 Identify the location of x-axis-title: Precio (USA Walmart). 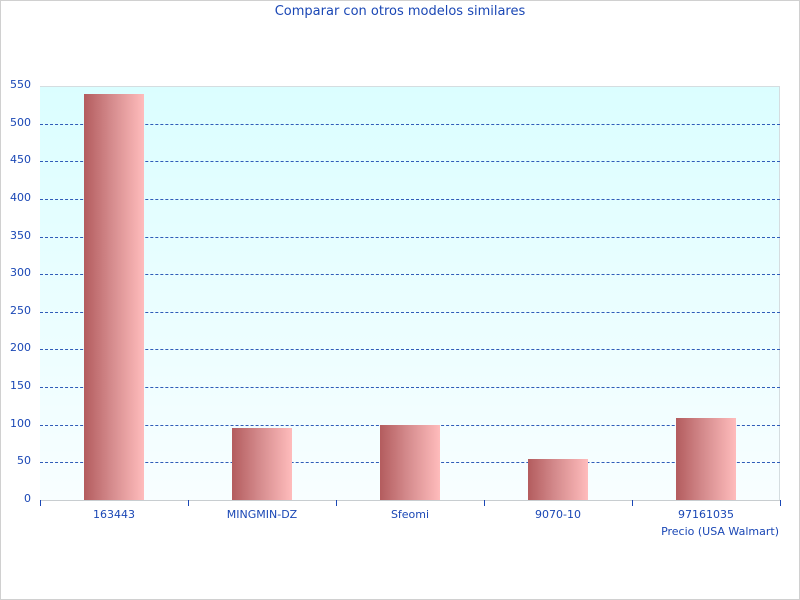
(720, 531).